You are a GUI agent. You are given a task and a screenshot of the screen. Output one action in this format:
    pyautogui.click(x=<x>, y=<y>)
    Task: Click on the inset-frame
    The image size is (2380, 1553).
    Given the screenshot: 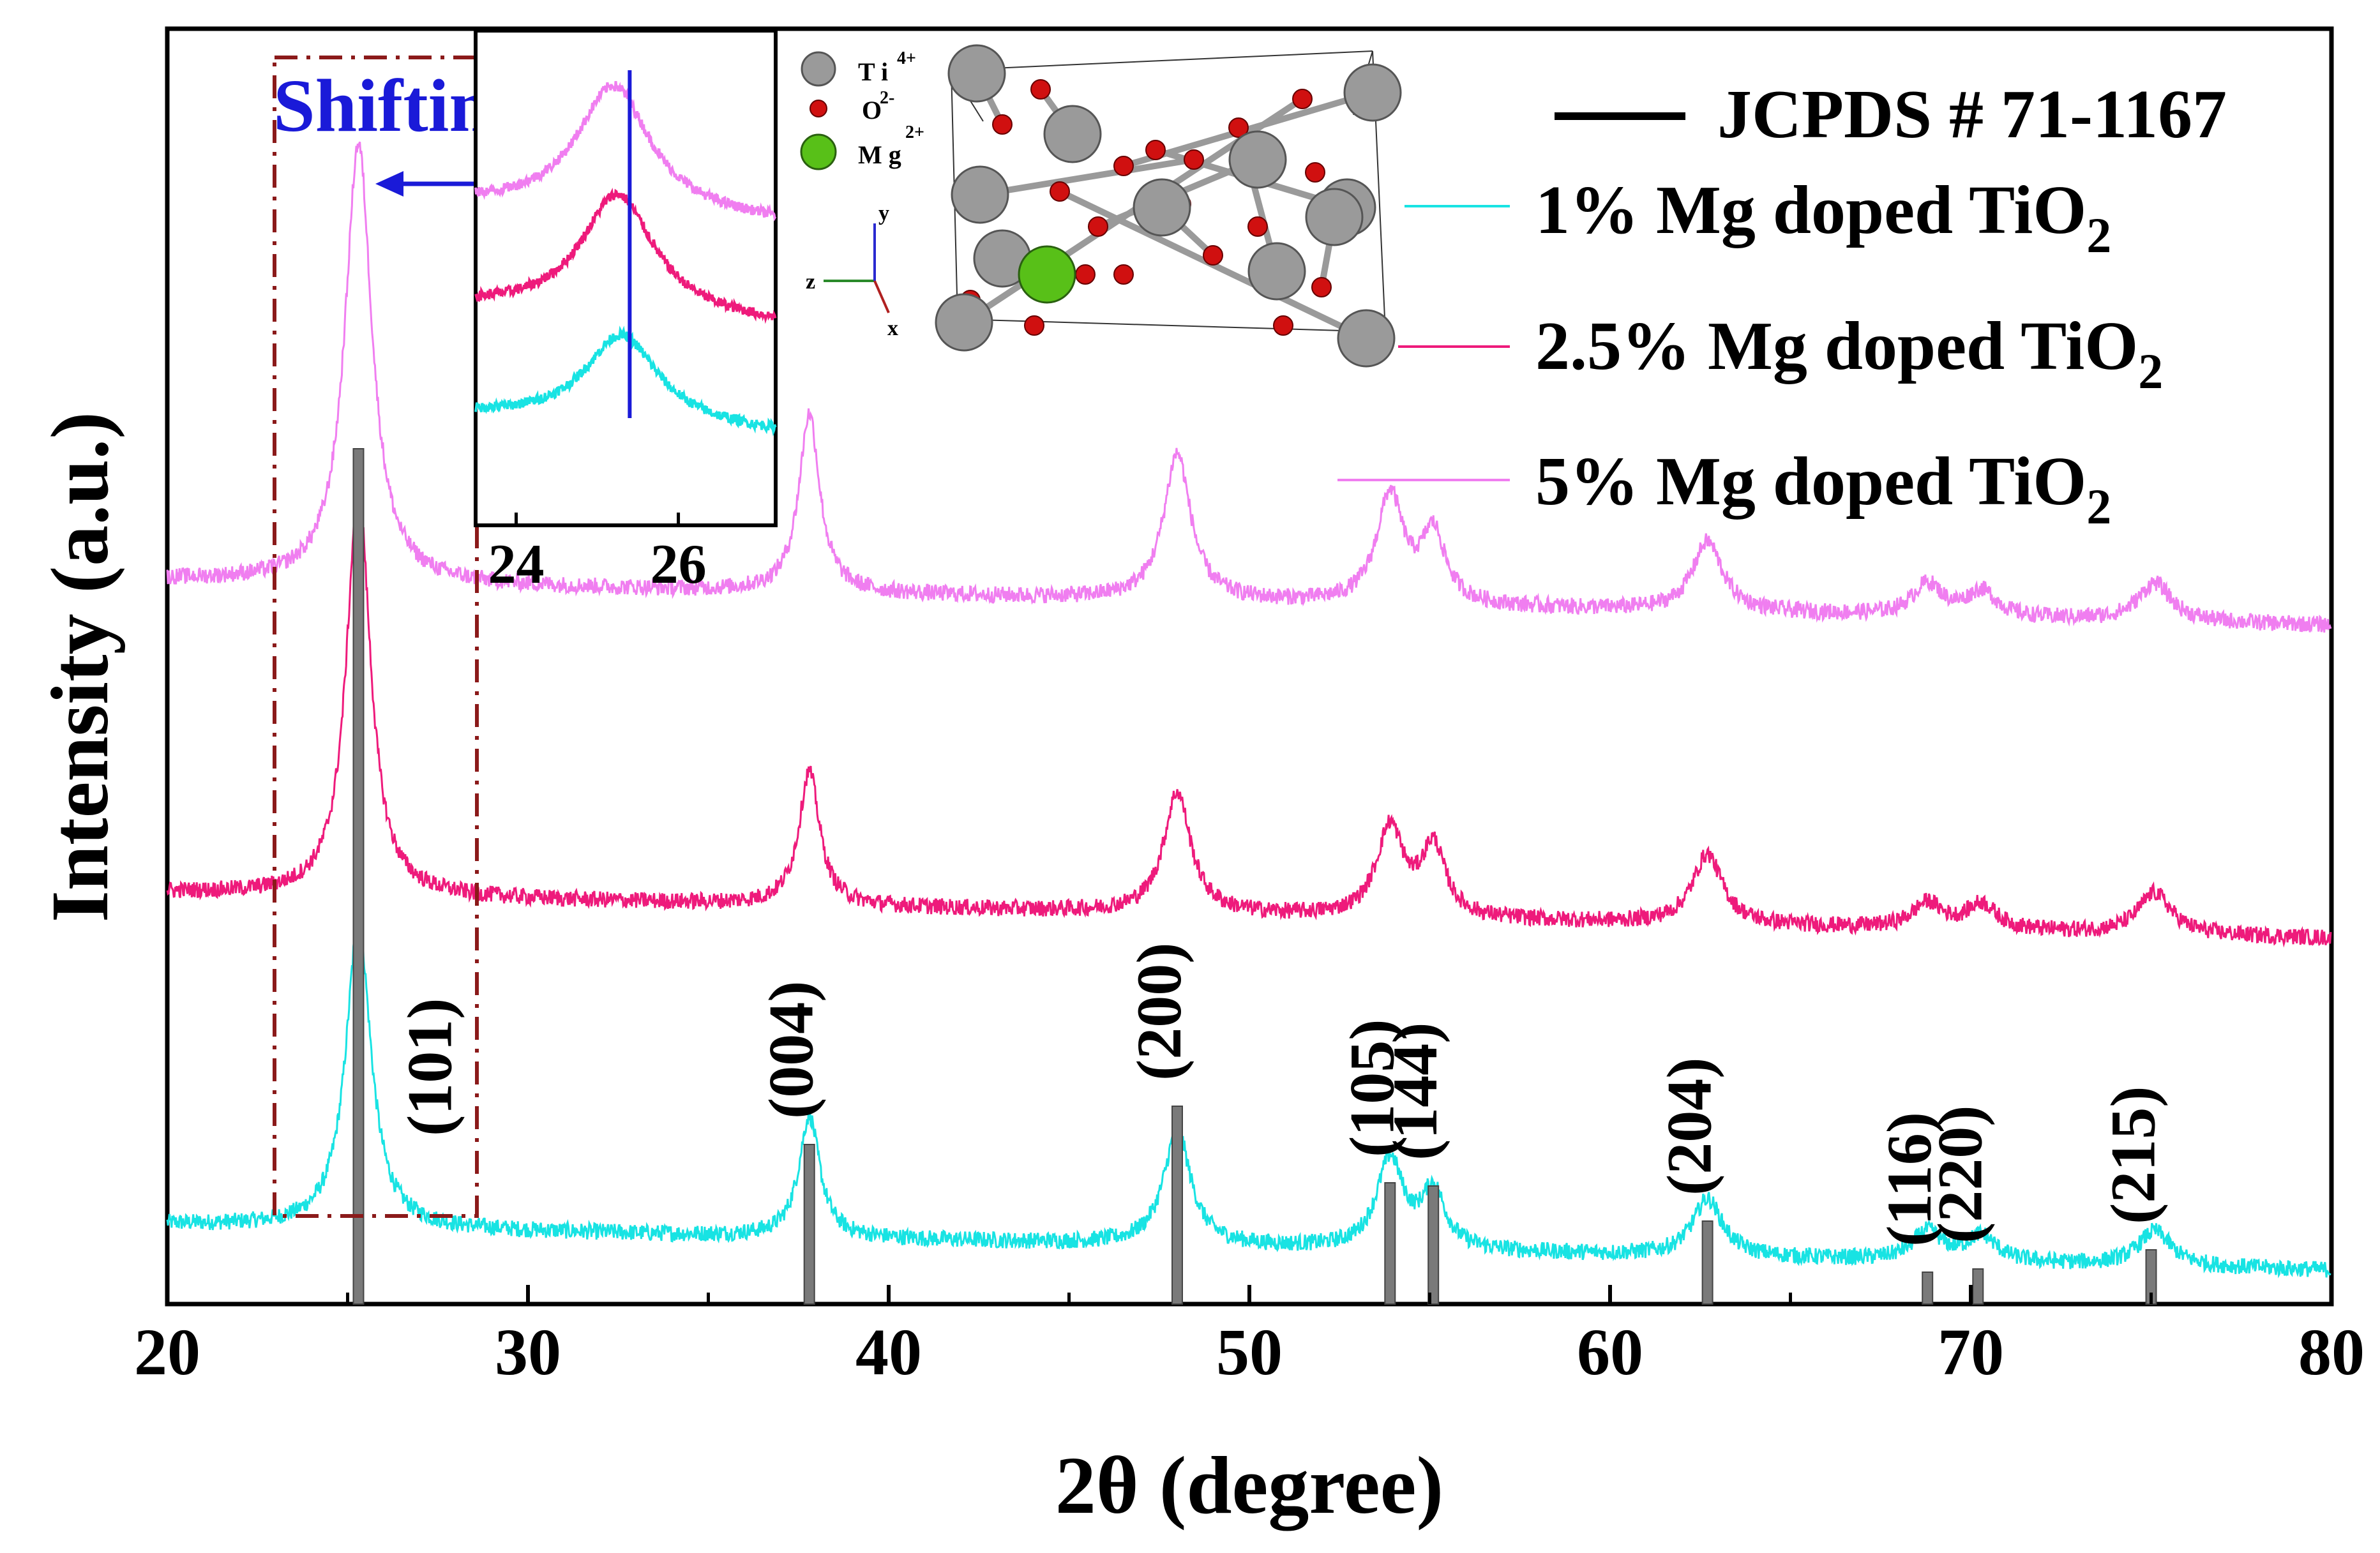 What is the action you would take?
    pyautogui.click(x=626, y=278)
    